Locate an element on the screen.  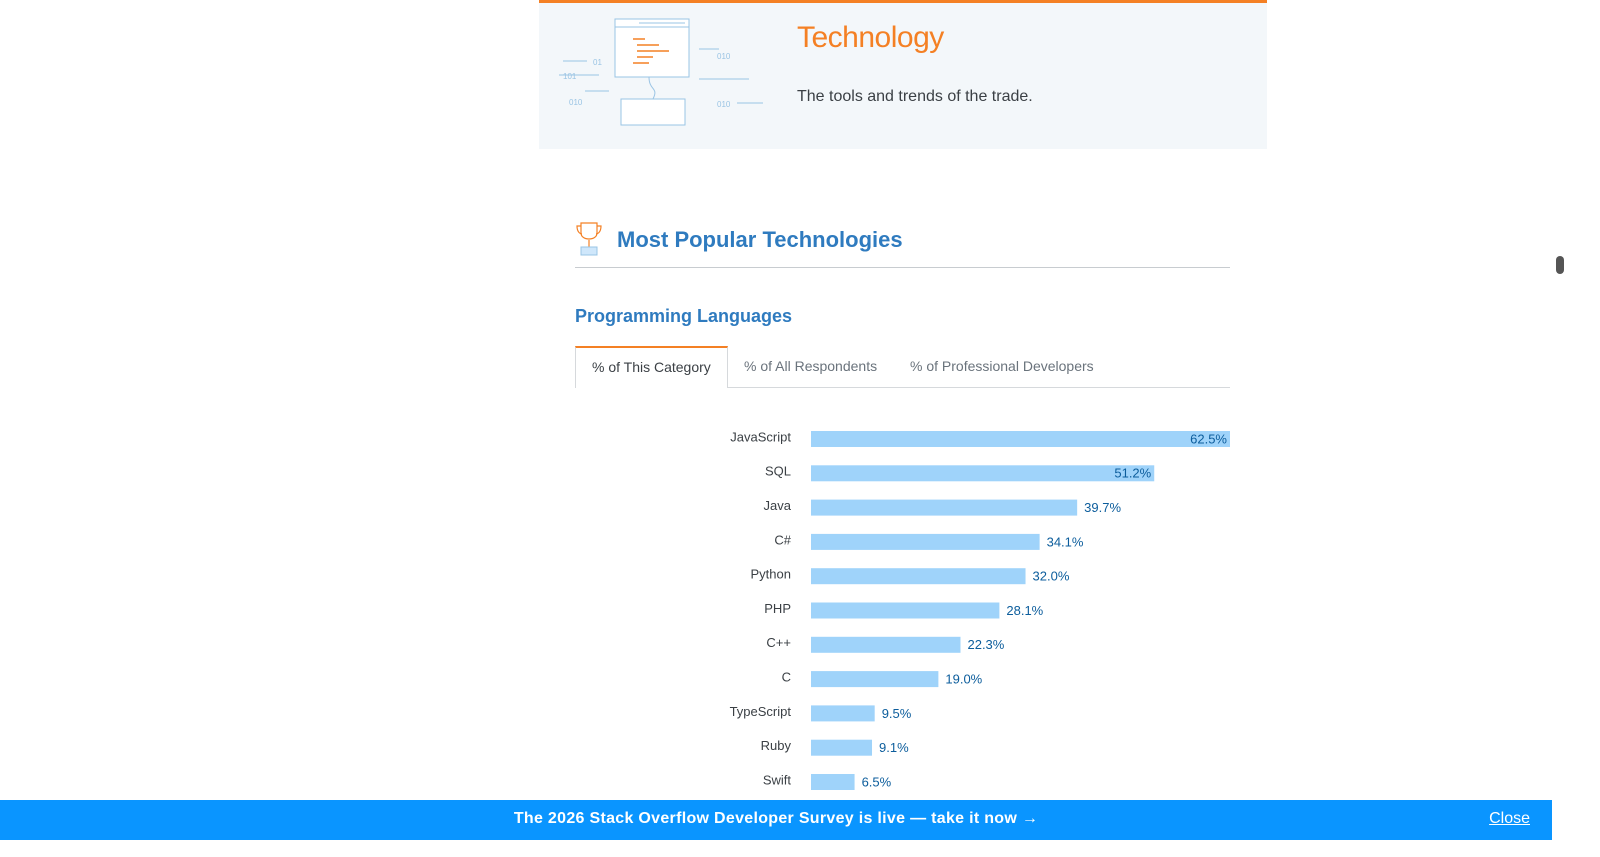
section-title: Most Popular Technologies is located at coordinates (760, 239).